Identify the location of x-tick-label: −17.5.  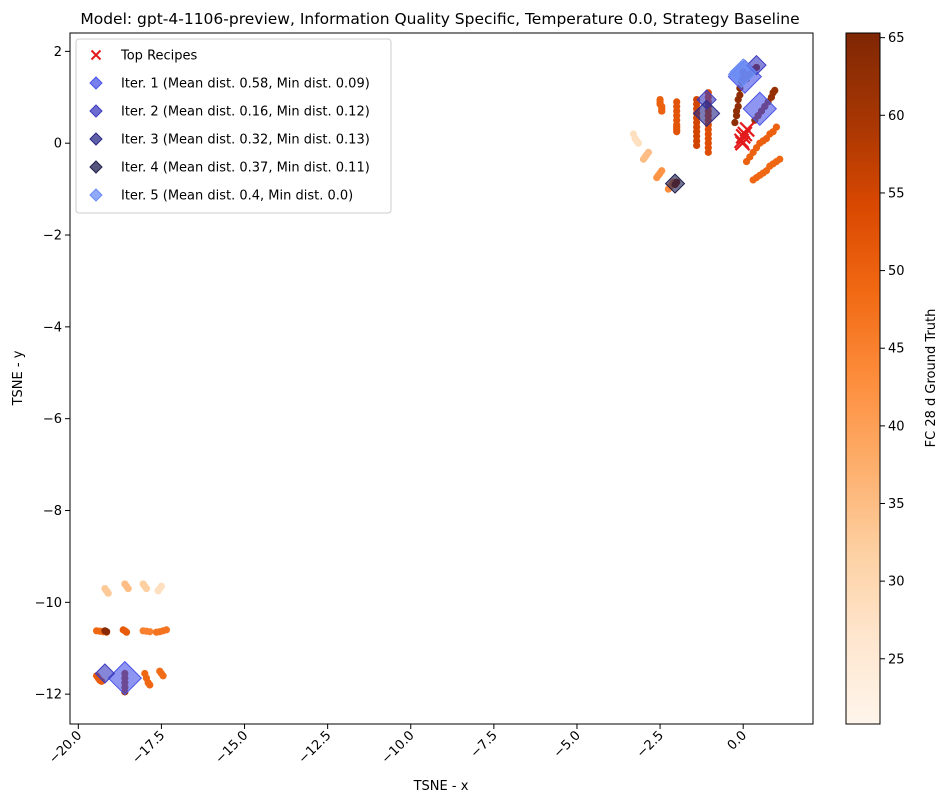
(148, 747).